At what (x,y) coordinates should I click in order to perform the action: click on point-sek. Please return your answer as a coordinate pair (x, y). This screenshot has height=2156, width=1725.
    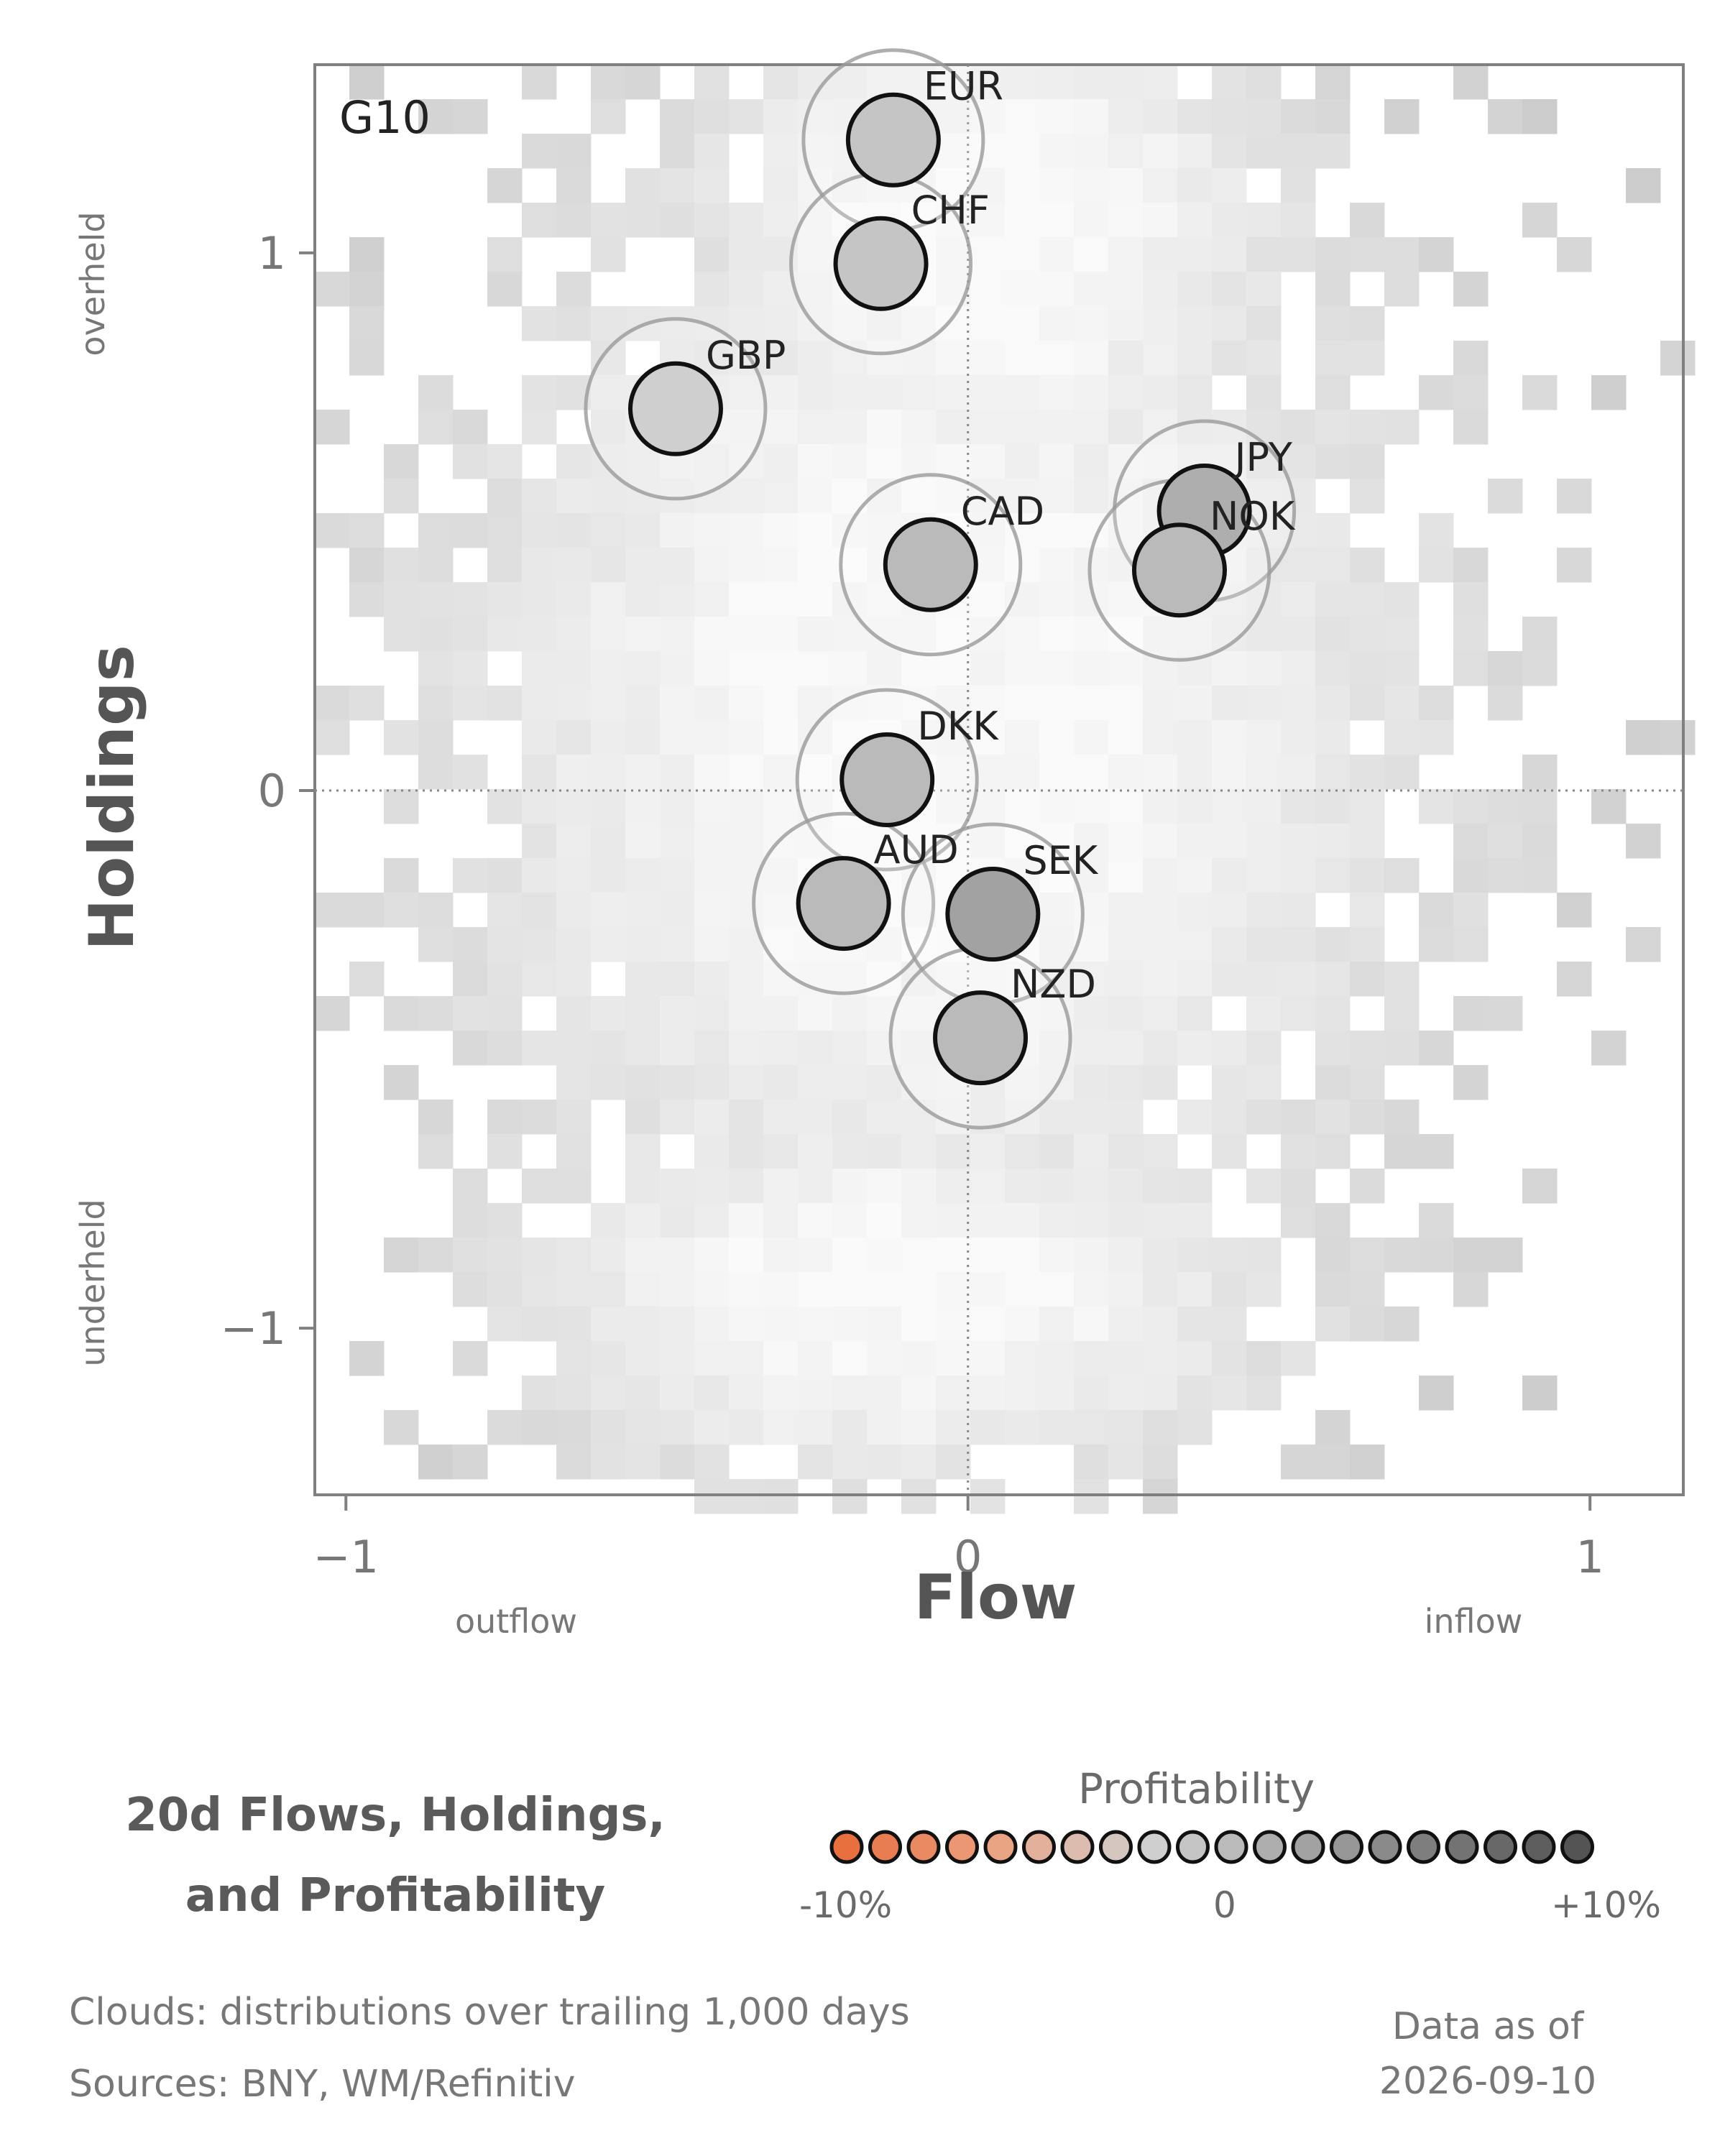
    Looking at the image, I should click on (993, 914).